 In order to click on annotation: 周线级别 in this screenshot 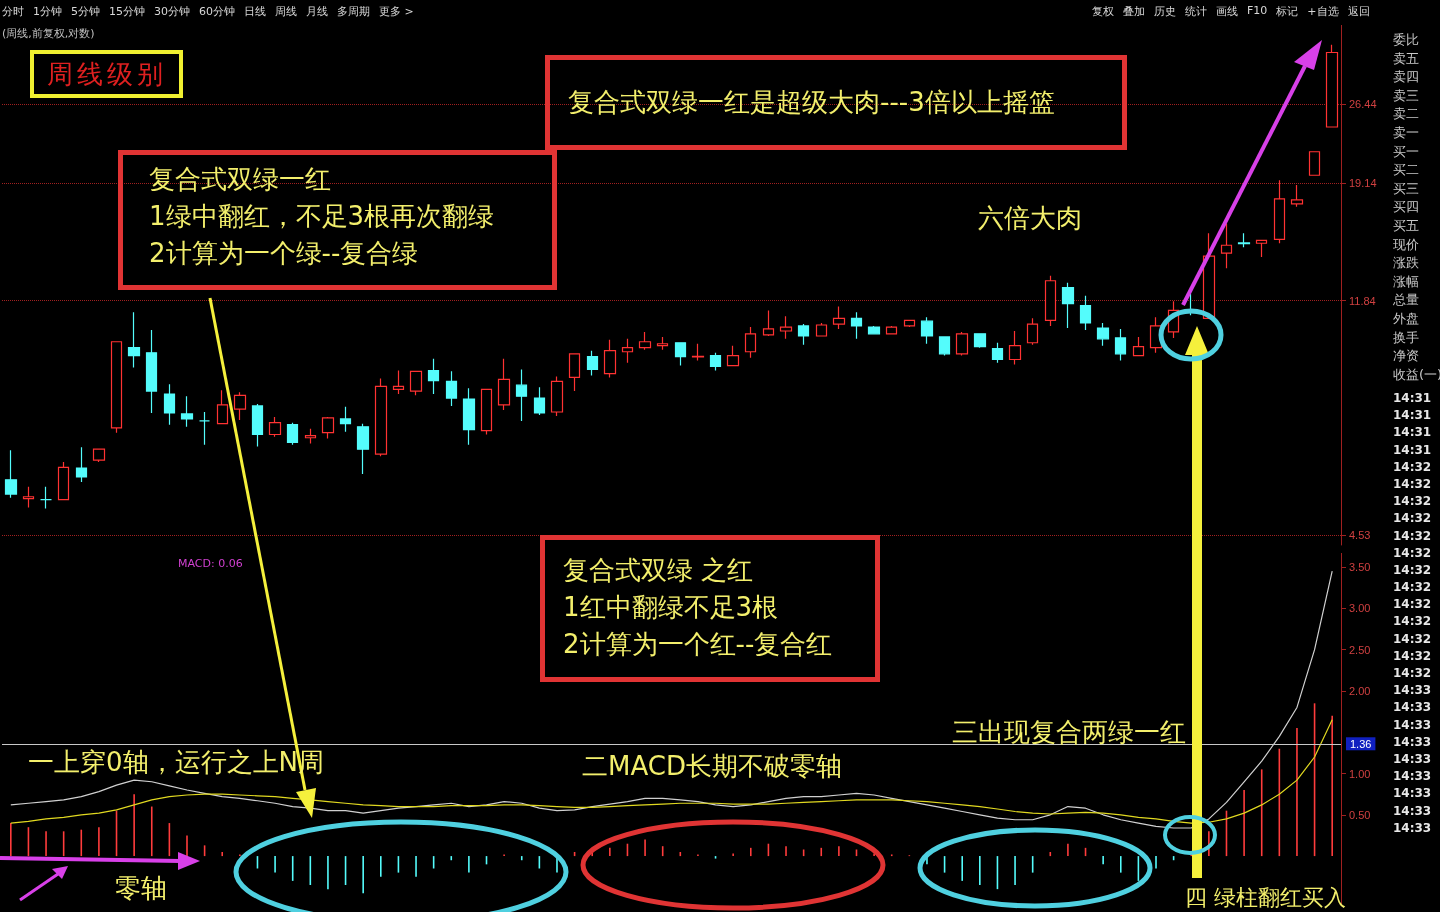, I will do `click(106, 74)`.